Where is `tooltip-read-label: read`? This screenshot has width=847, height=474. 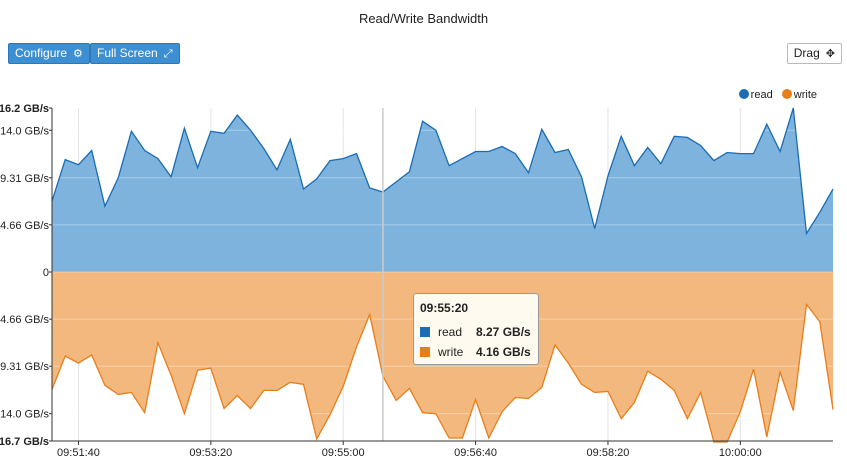 tooltip-read-label: read is located at coordinates (450, 332).